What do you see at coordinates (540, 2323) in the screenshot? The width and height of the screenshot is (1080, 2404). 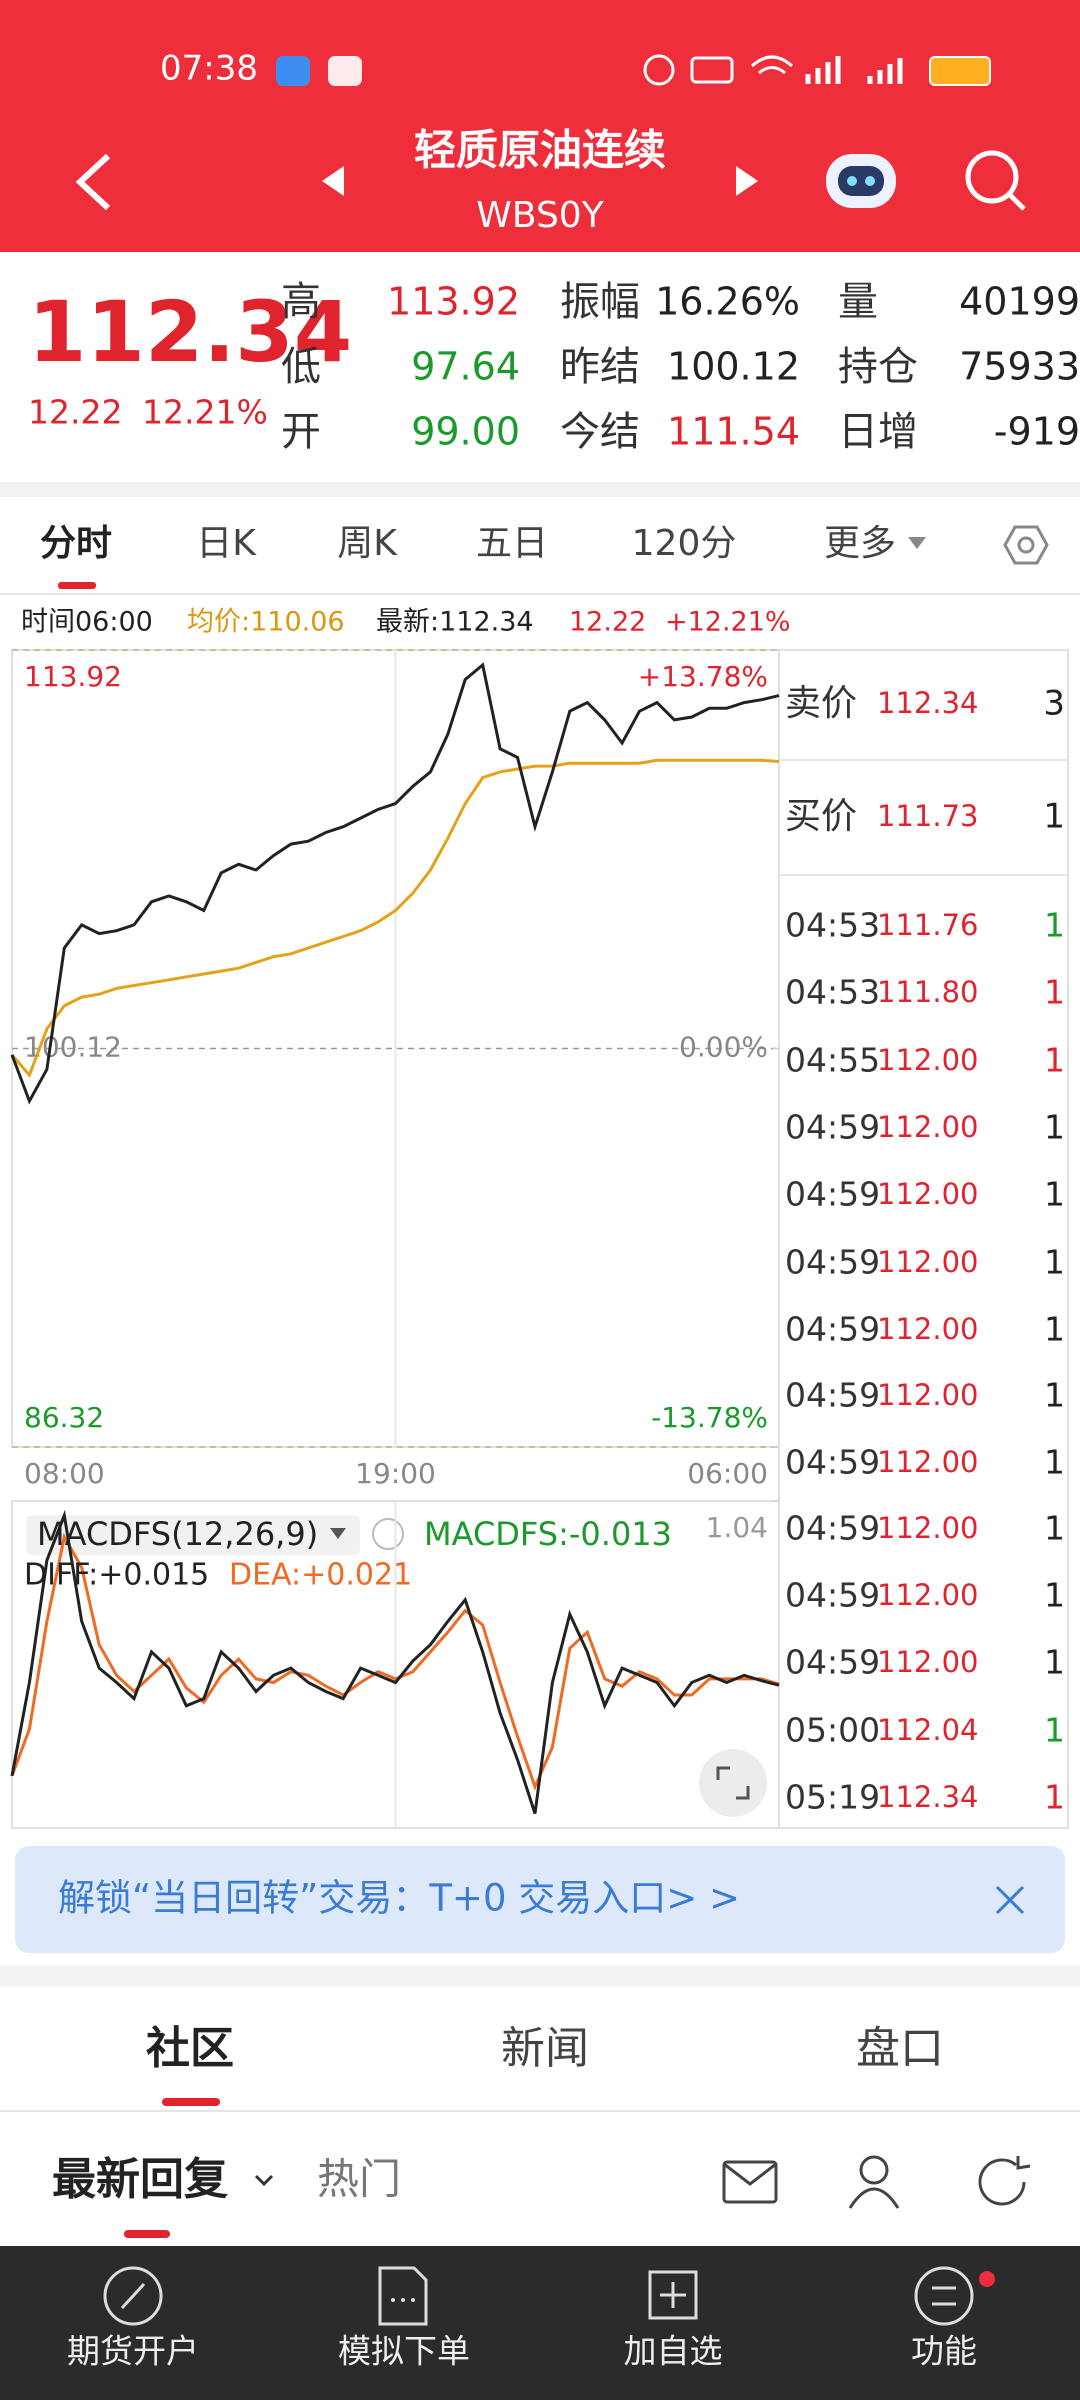 I see `nav-bg` at bounding box center [540, 2323].